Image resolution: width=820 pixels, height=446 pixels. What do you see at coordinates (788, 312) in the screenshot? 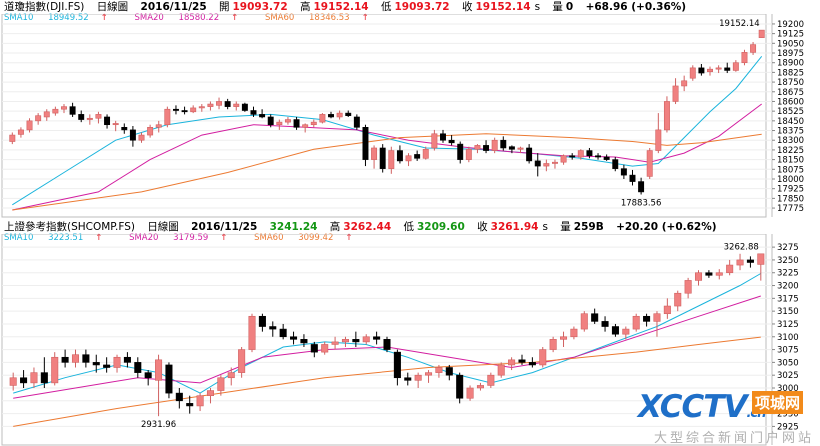
I see `shcomp-y-tick-label: 3150` at bounding box center [788, 312].